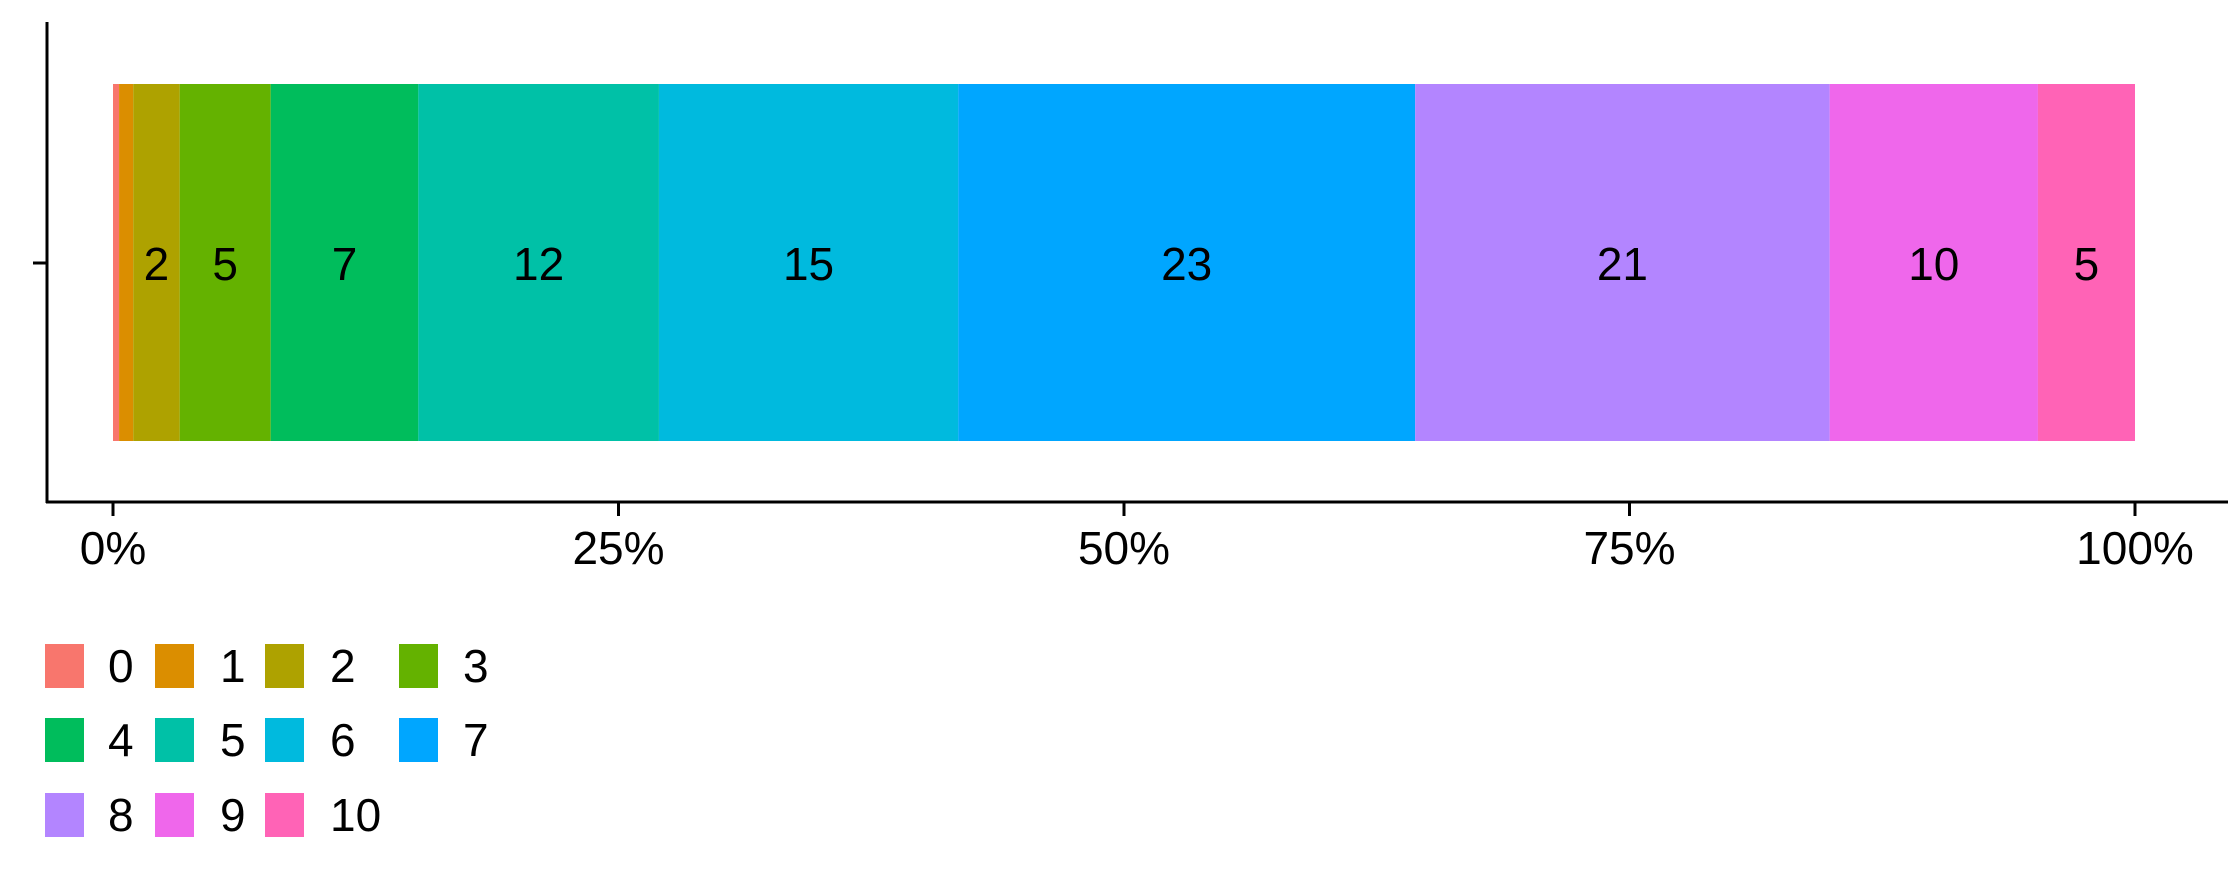 This screenshot has height=889, width=2240. I want to click on legend-label: 8, so click(121, 815).